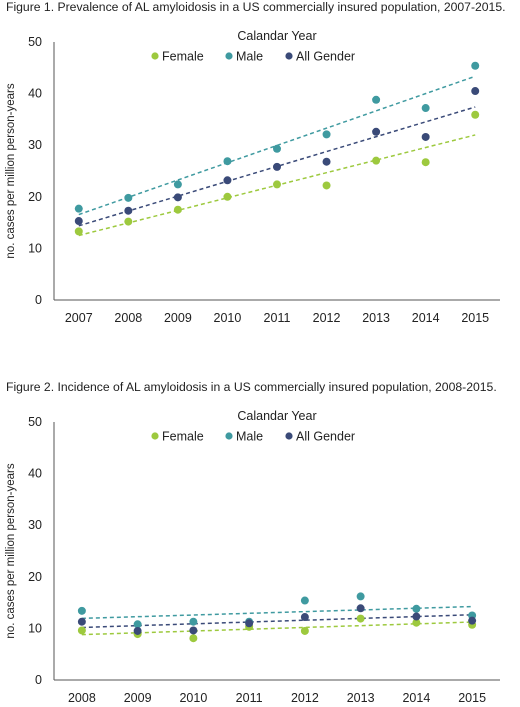 Image resolution: width=520 pixels, height=707 pixels. I want to click on point-series-0-2007, so click(78, 231).